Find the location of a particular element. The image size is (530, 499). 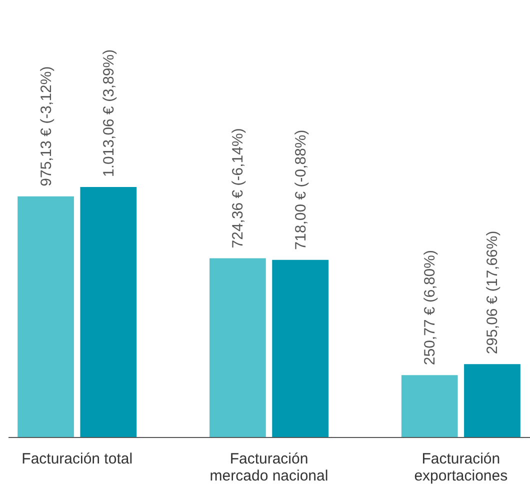

x-tick-label: Facturación exportaciones is located at coordinates (461, 467).